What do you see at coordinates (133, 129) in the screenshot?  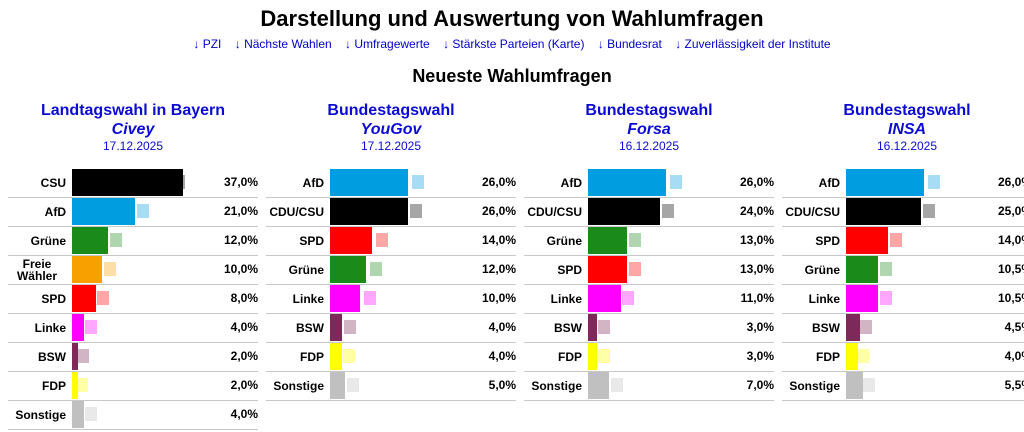 I see `institute-name: Civey` at bounding box center [133, 129].